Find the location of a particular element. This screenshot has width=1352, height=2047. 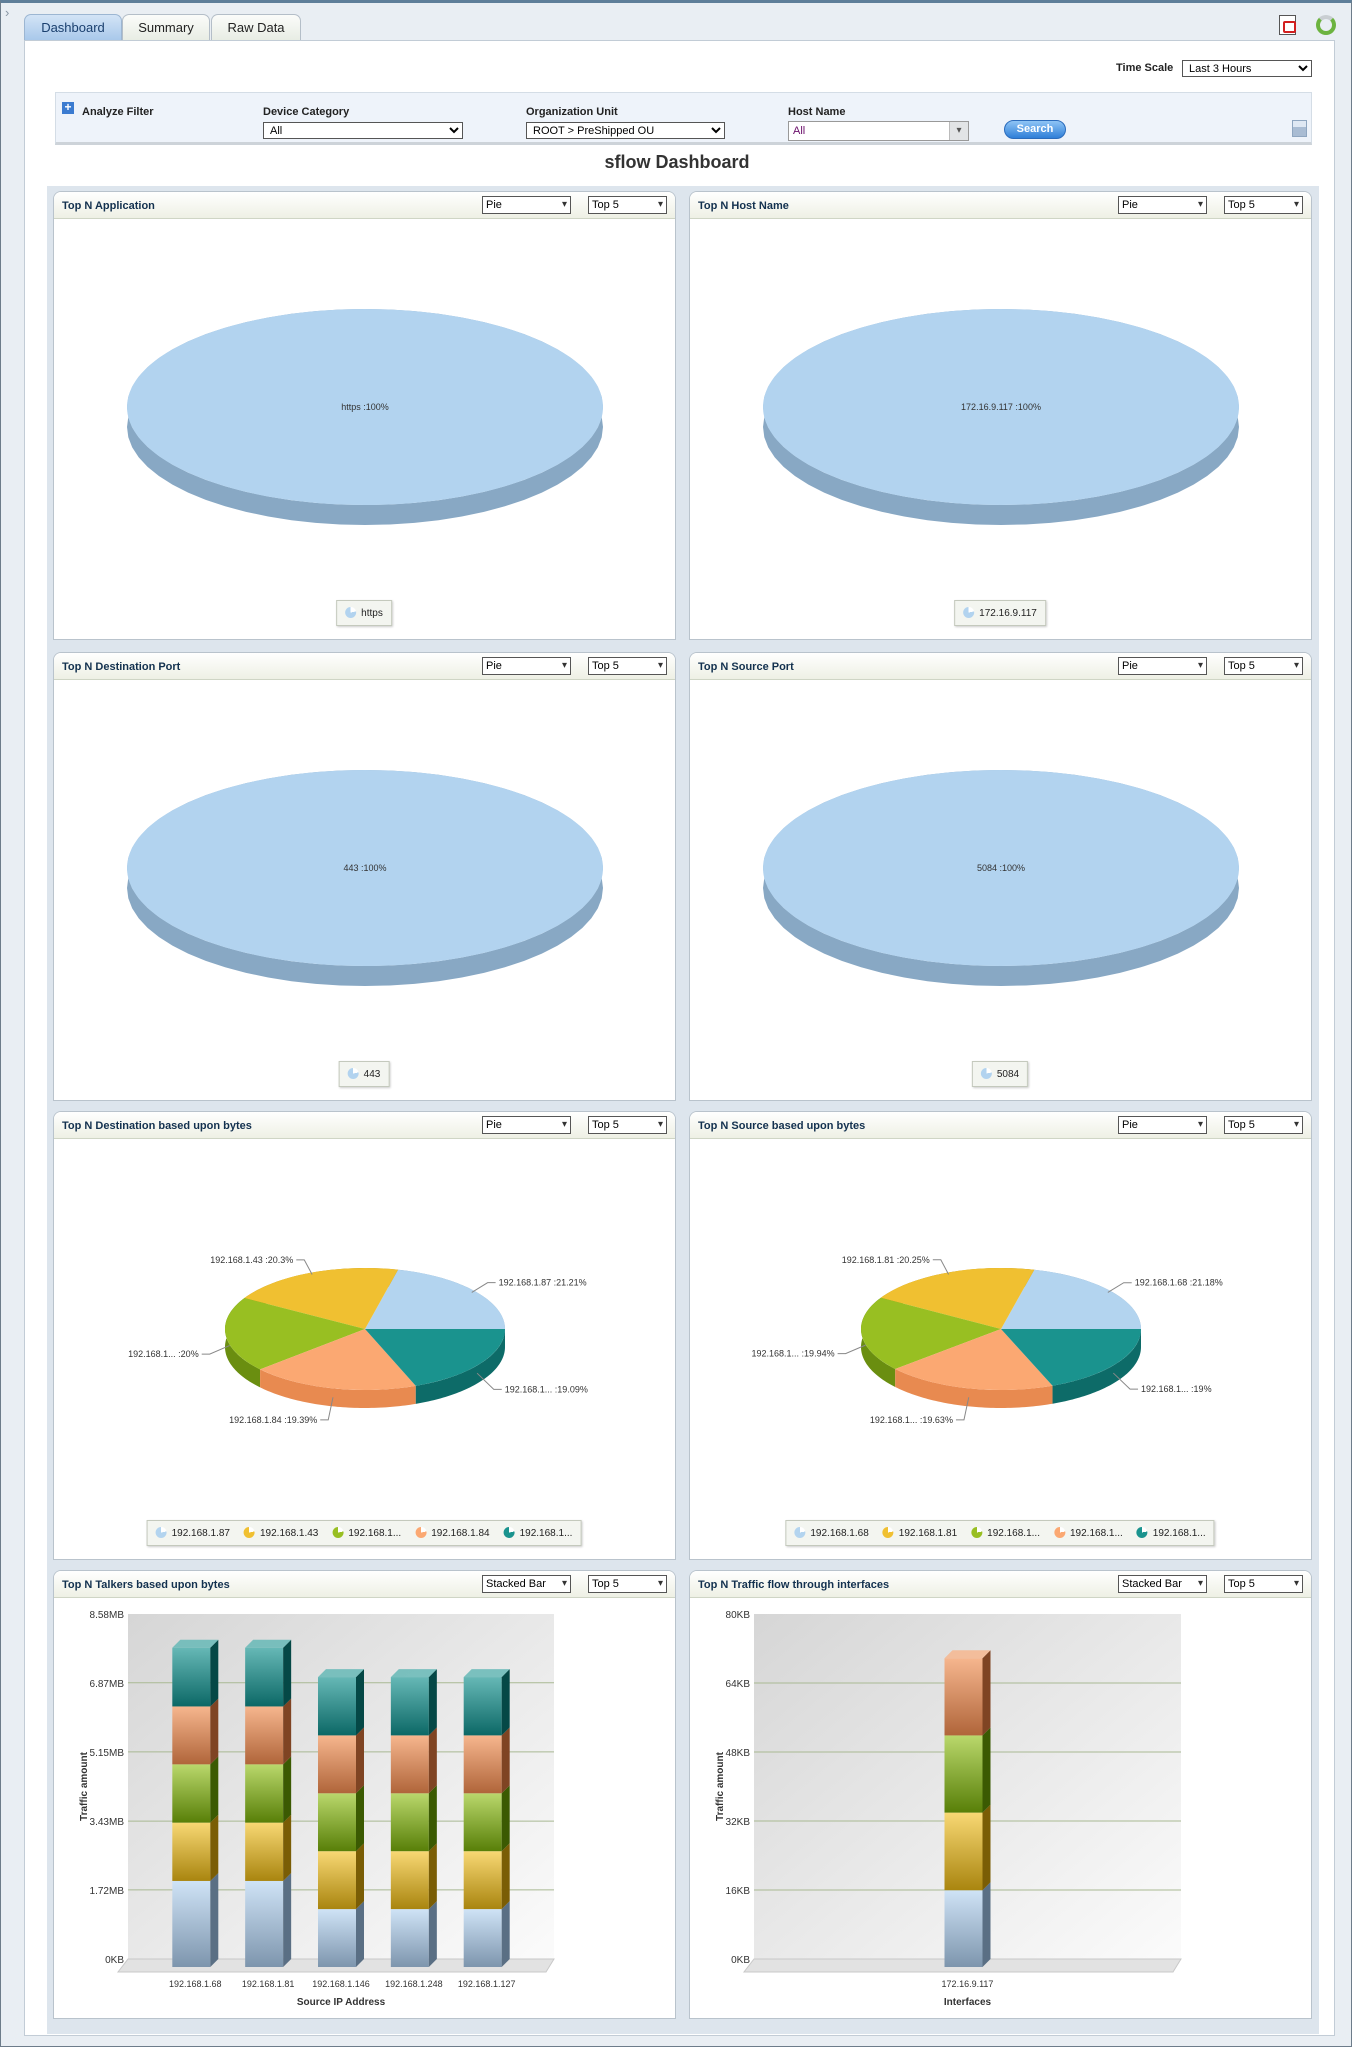

chart-area: 5084 :100% 5084 is located at coordinates (1000, 890).